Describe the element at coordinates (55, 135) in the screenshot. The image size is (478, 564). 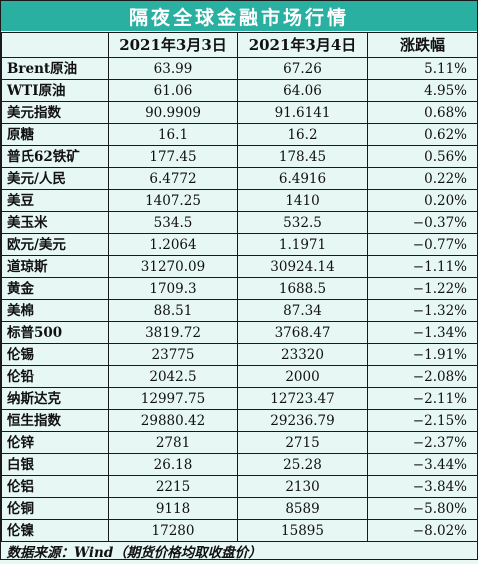
I see `row-name: 原糖` at that location.